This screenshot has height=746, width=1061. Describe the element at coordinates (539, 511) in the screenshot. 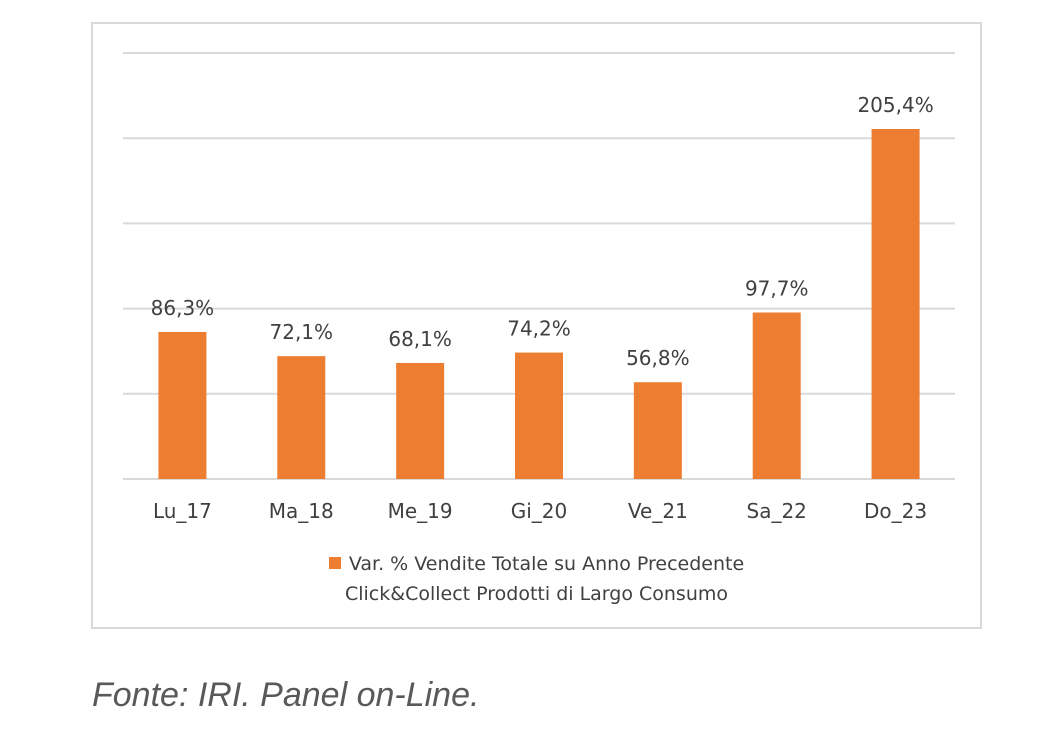

I see `x-tick-label-Gi_20: Gi_20` at that location.